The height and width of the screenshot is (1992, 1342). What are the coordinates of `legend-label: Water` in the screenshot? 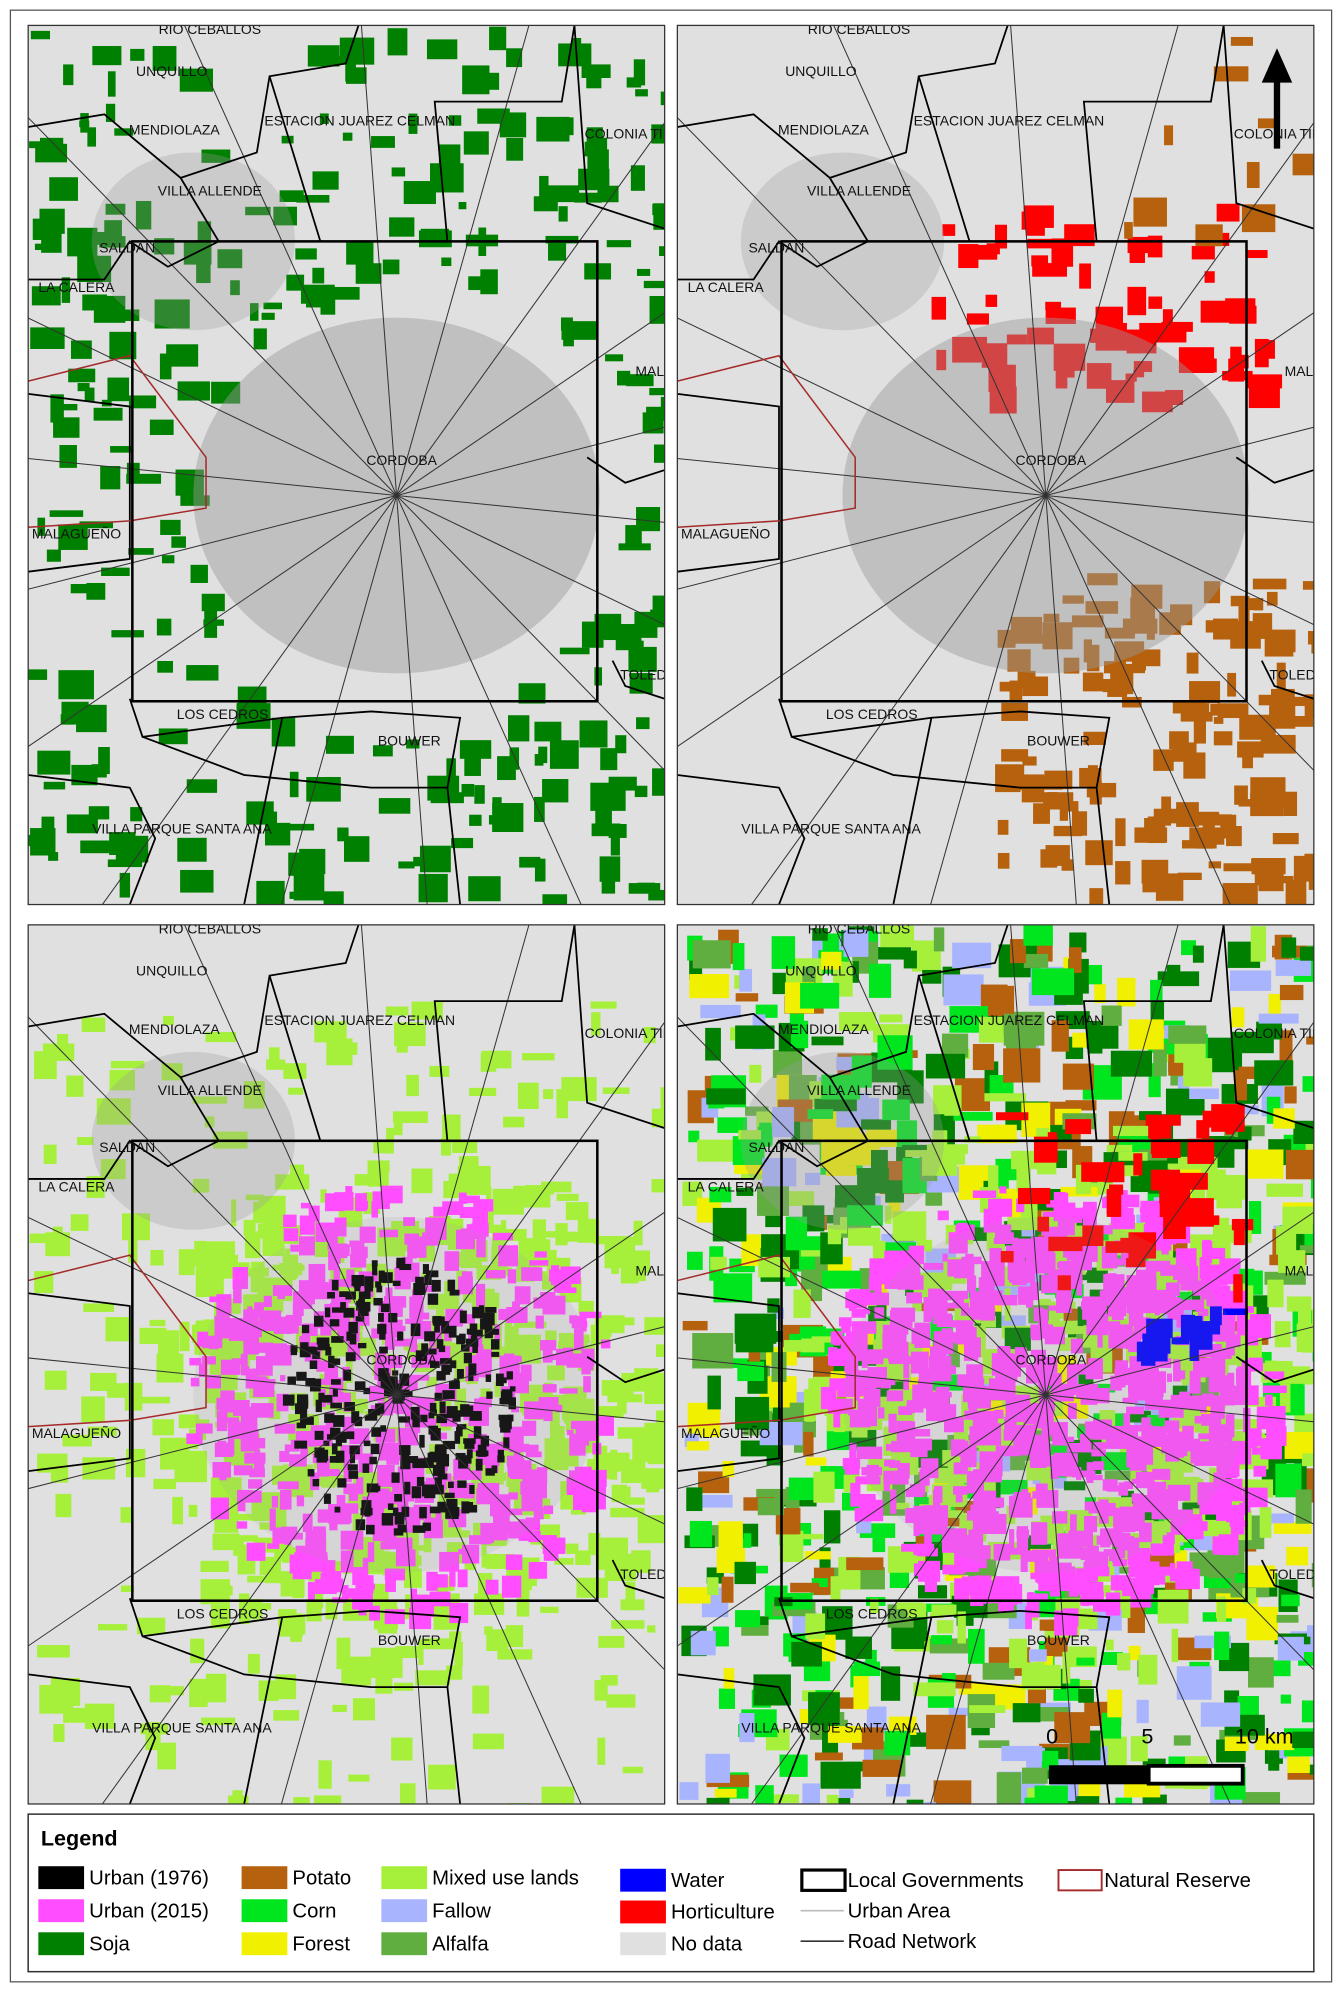 It's located at (698, 1881).